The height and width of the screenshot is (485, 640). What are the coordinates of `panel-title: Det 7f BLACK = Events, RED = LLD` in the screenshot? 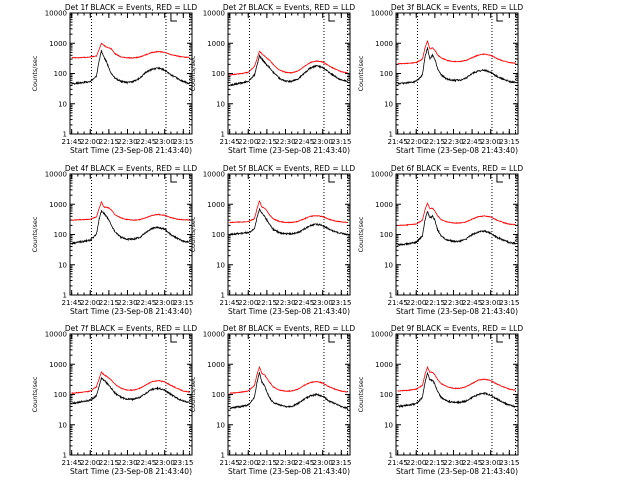 It's located at (131, 328).